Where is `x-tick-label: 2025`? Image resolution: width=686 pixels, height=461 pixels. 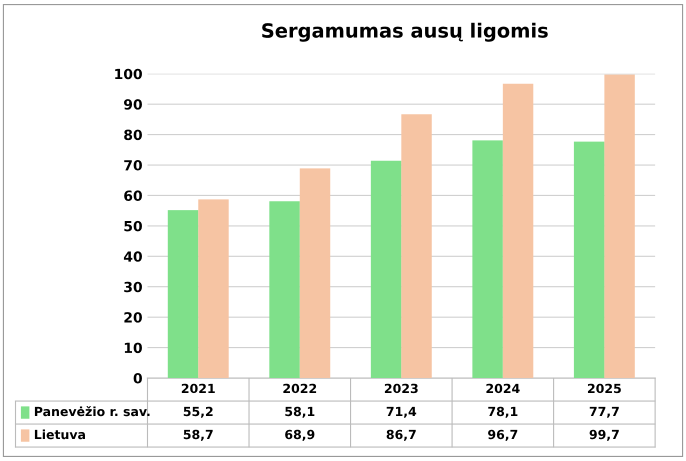
x-tick-label: 2025 is located at coordinates (604, 389).